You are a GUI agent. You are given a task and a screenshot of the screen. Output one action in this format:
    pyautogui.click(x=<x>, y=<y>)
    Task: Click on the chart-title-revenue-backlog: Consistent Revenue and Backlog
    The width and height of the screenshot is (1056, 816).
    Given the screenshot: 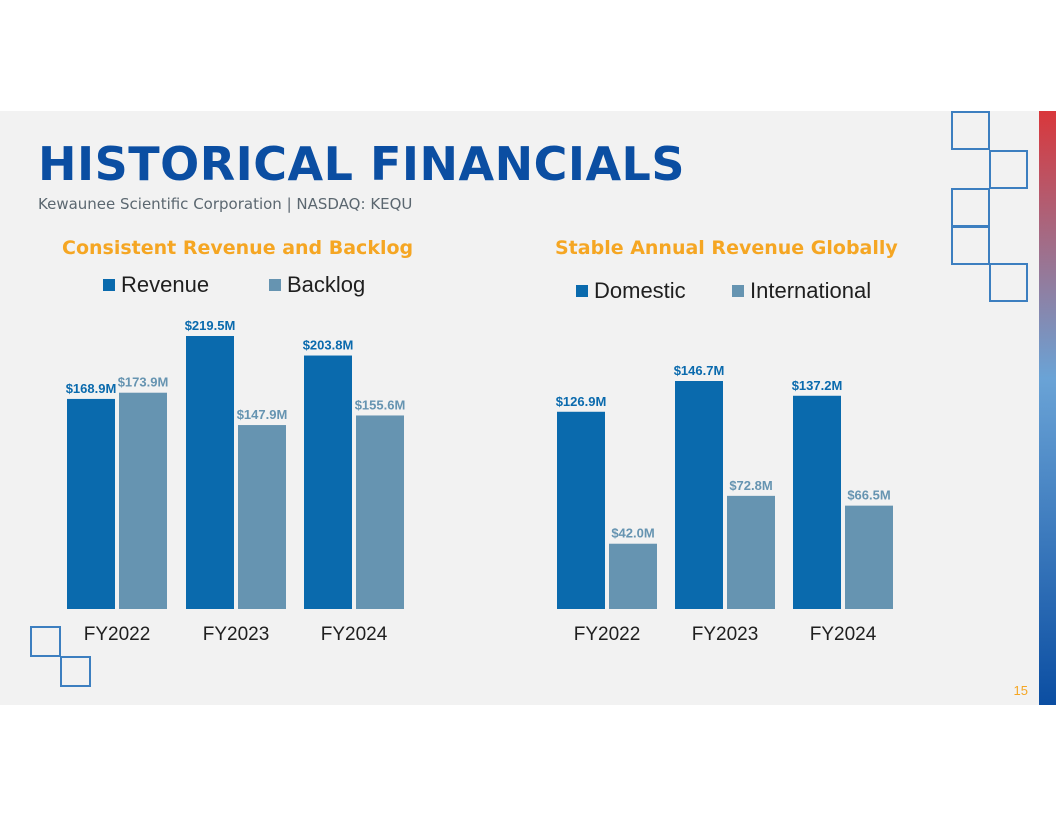 What is the action you would take?
    pyautogui.click(x=238, y=248)
    